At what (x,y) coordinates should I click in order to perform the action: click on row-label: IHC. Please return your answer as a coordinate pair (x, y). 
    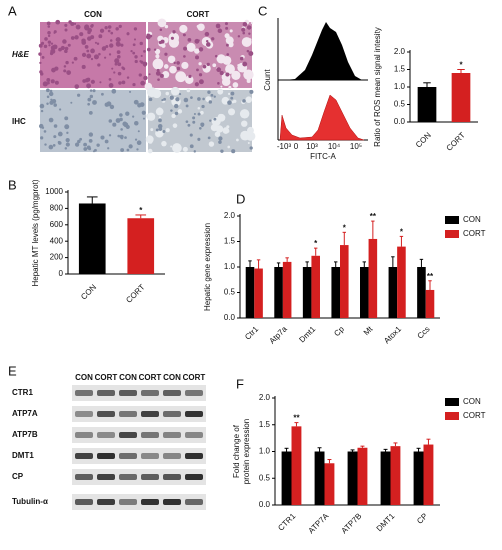
    Looking at the image, I should click on (19, 121).